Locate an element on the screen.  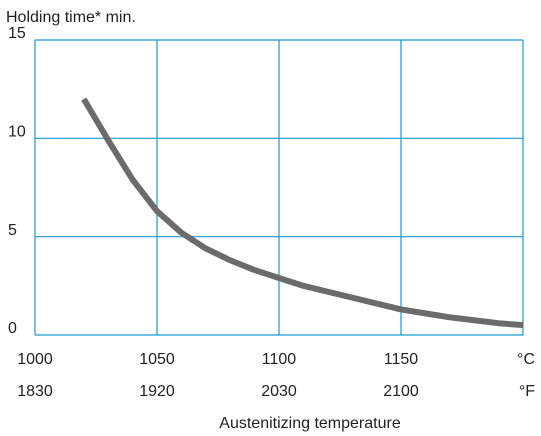
x2-tick-label: °F is located at coordinates (527, 391).